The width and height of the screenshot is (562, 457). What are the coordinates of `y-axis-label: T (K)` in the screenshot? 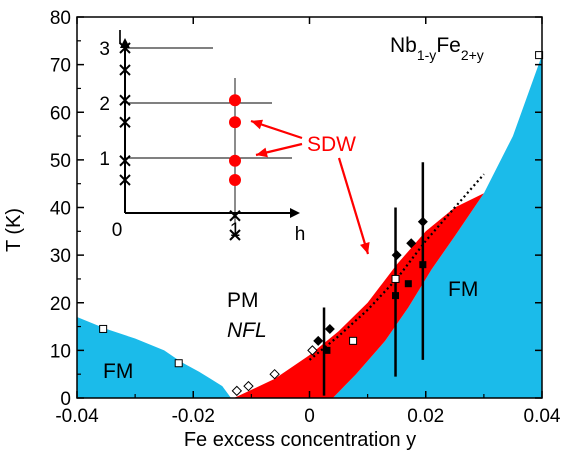 It's located at (14, 230).